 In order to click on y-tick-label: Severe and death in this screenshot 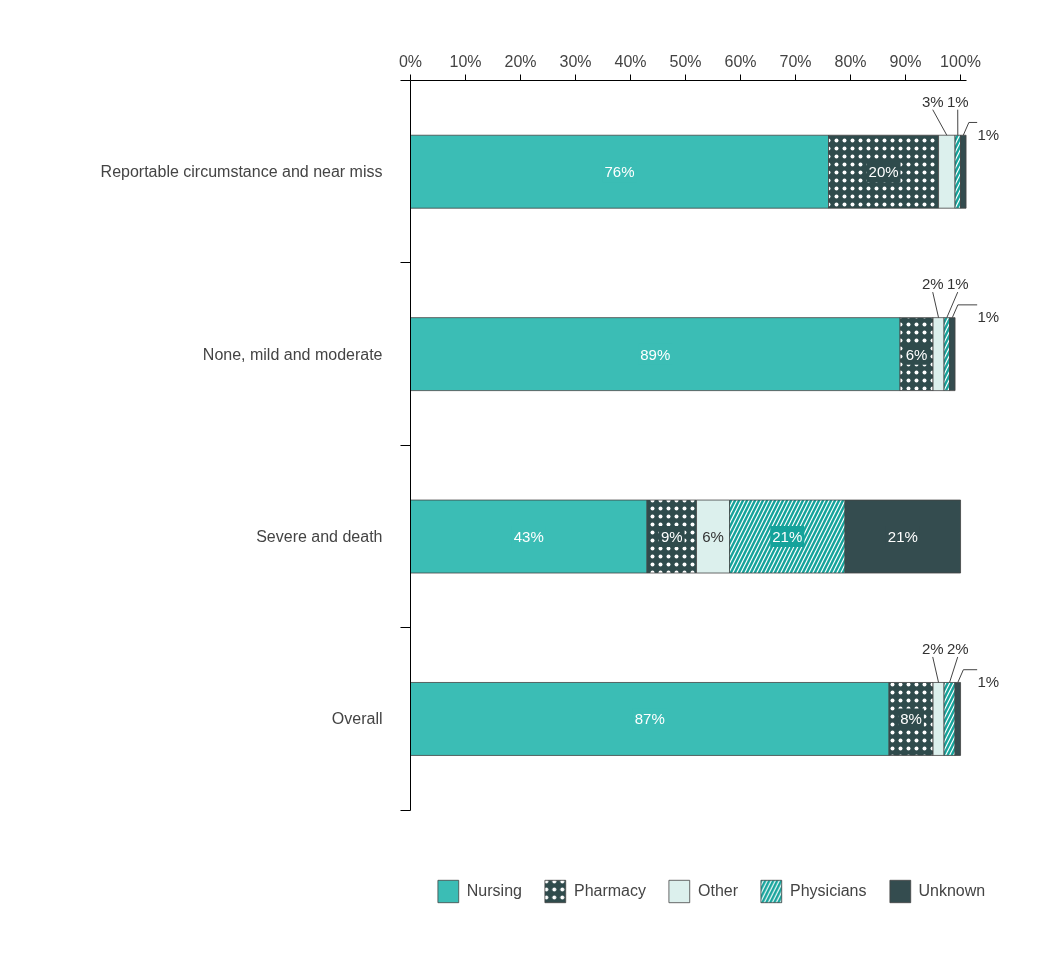, I will do `click(319, 537)`.